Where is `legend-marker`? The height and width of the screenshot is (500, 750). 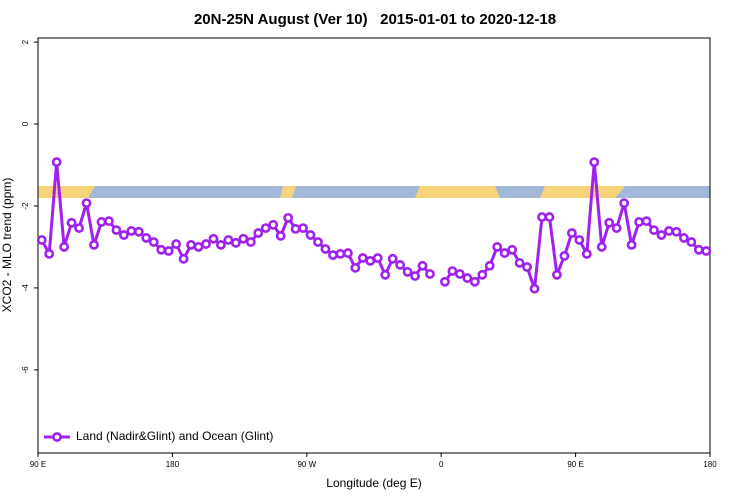
legend-marker is located at coordinates (57, 437).